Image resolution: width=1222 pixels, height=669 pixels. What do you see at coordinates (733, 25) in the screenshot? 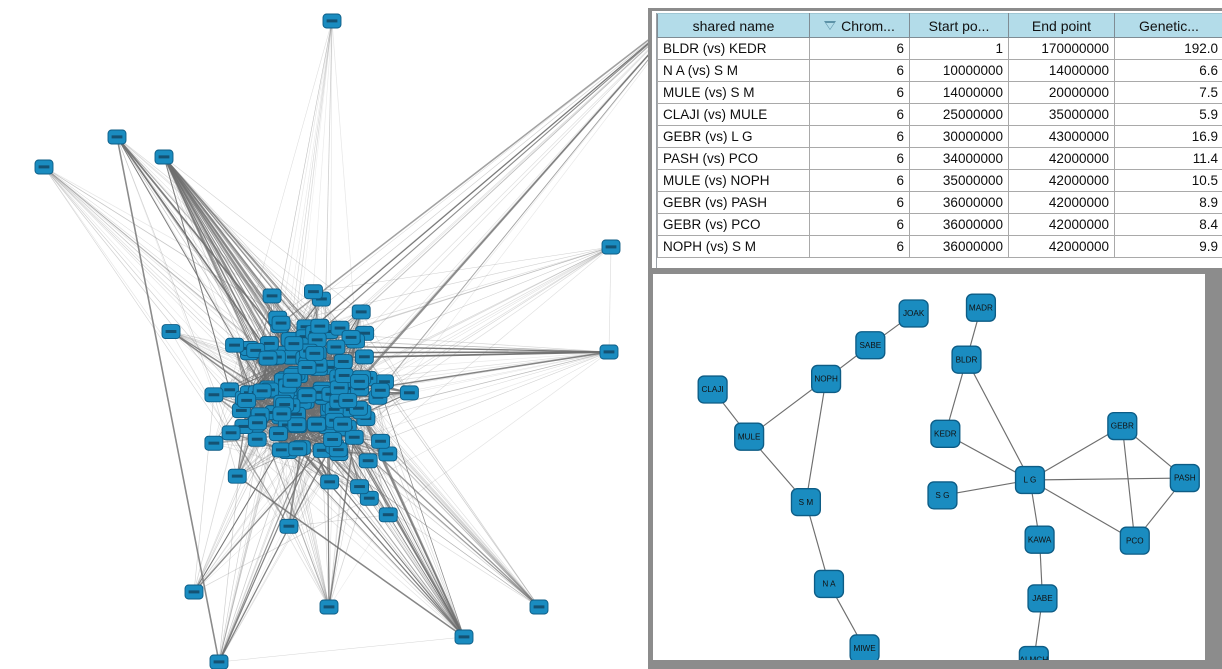
I see `column-header-shared-name: shared name` at bounding box center [733, 25].